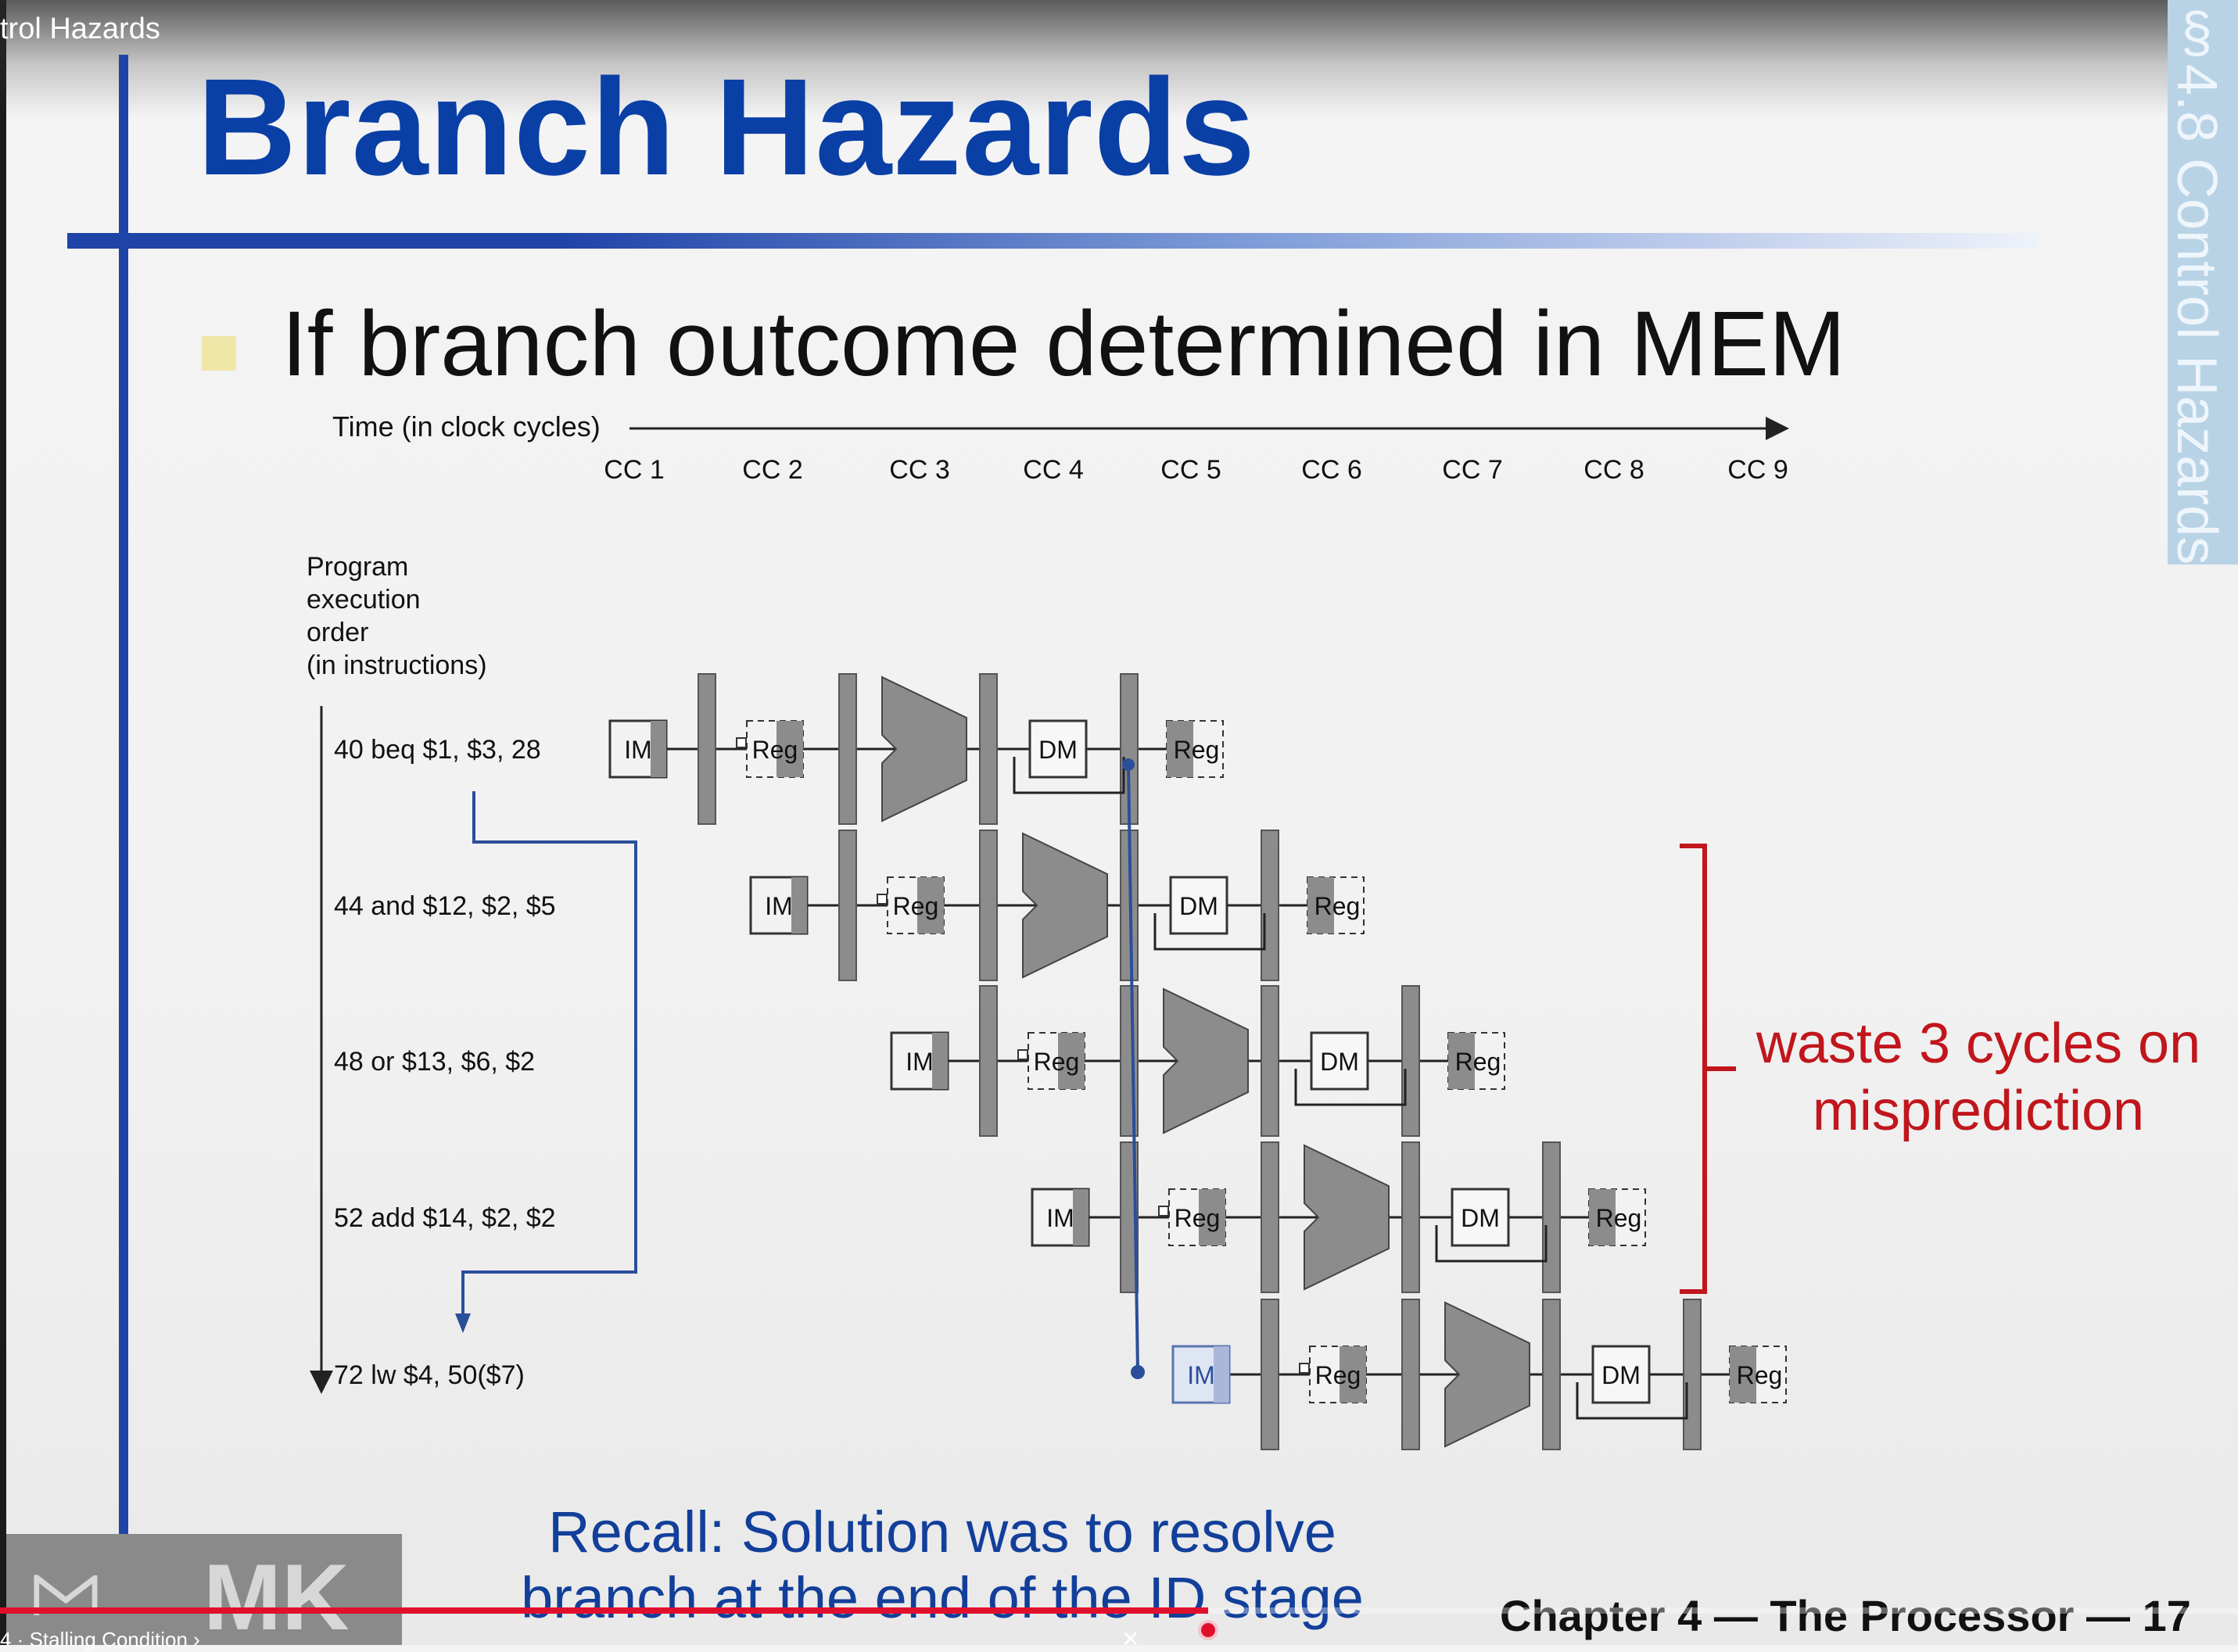 This screenshot has height=1652, width=2238. I want to click on cycle-label: CC 4, so click(1053, 470).